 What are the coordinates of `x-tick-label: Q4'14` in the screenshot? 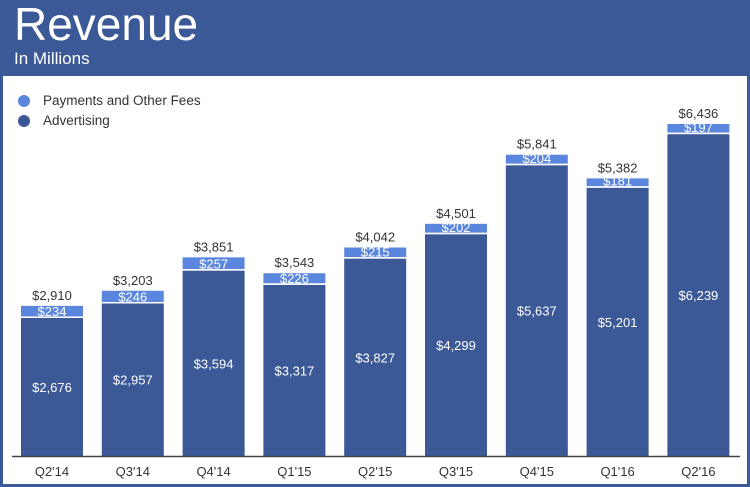 It's located at (213, 471).